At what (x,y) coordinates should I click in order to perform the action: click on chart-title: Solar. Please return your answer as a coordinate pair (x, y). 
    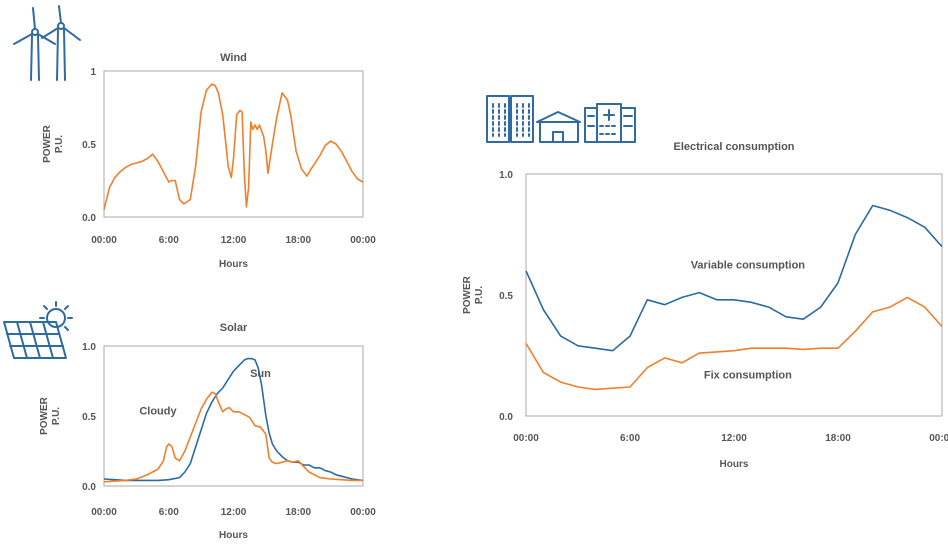
    Looking at the image, I should click on (234, 328).